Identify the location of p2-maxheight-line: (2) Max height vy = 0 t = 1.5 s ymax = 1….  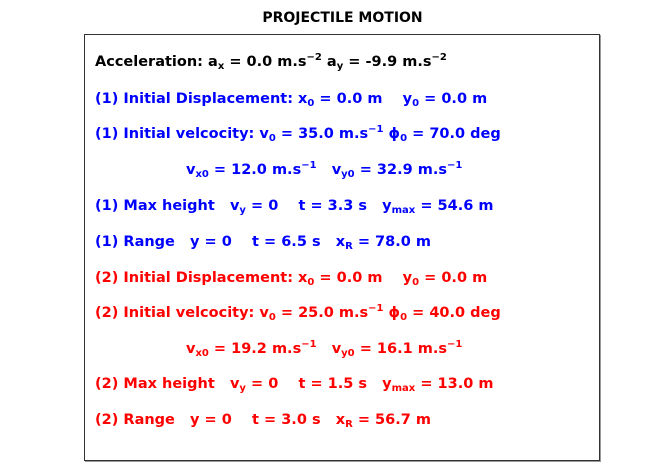
(294, 385).